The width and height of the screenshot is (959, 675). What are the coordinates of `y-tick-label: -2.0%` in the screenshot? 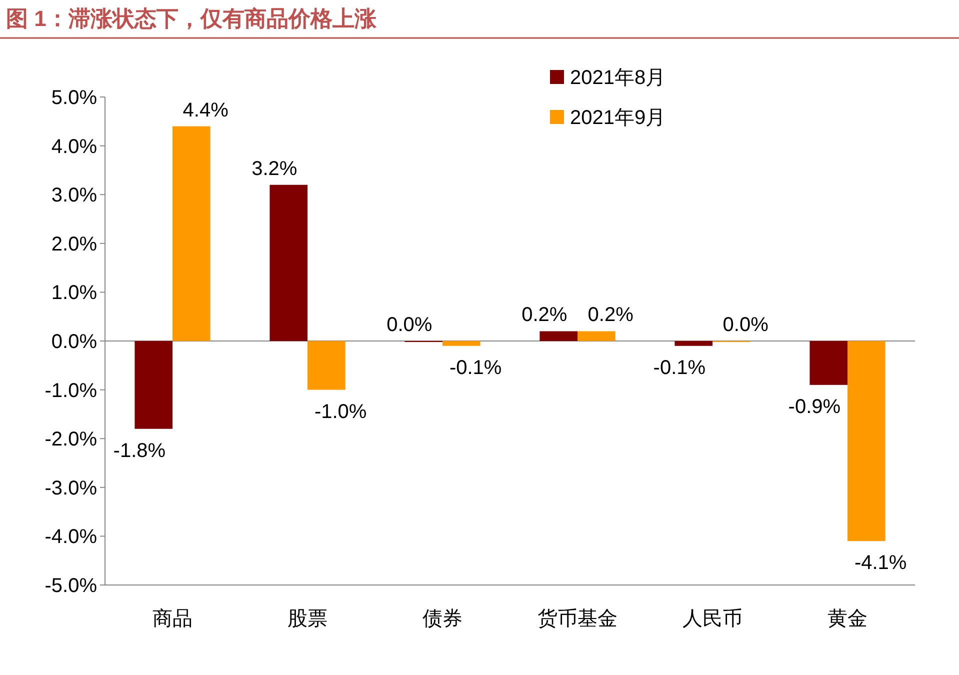 It's located at (71, 439).